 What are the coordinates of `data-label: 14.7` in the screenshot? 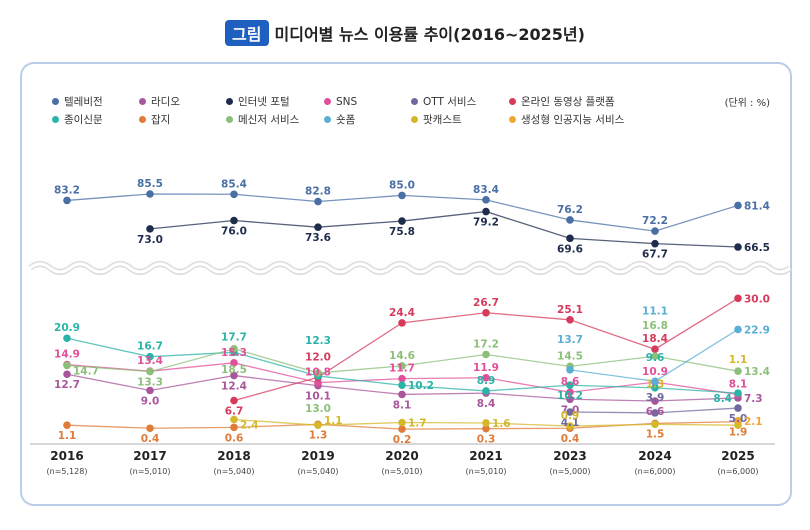 It's located at (86, 371).